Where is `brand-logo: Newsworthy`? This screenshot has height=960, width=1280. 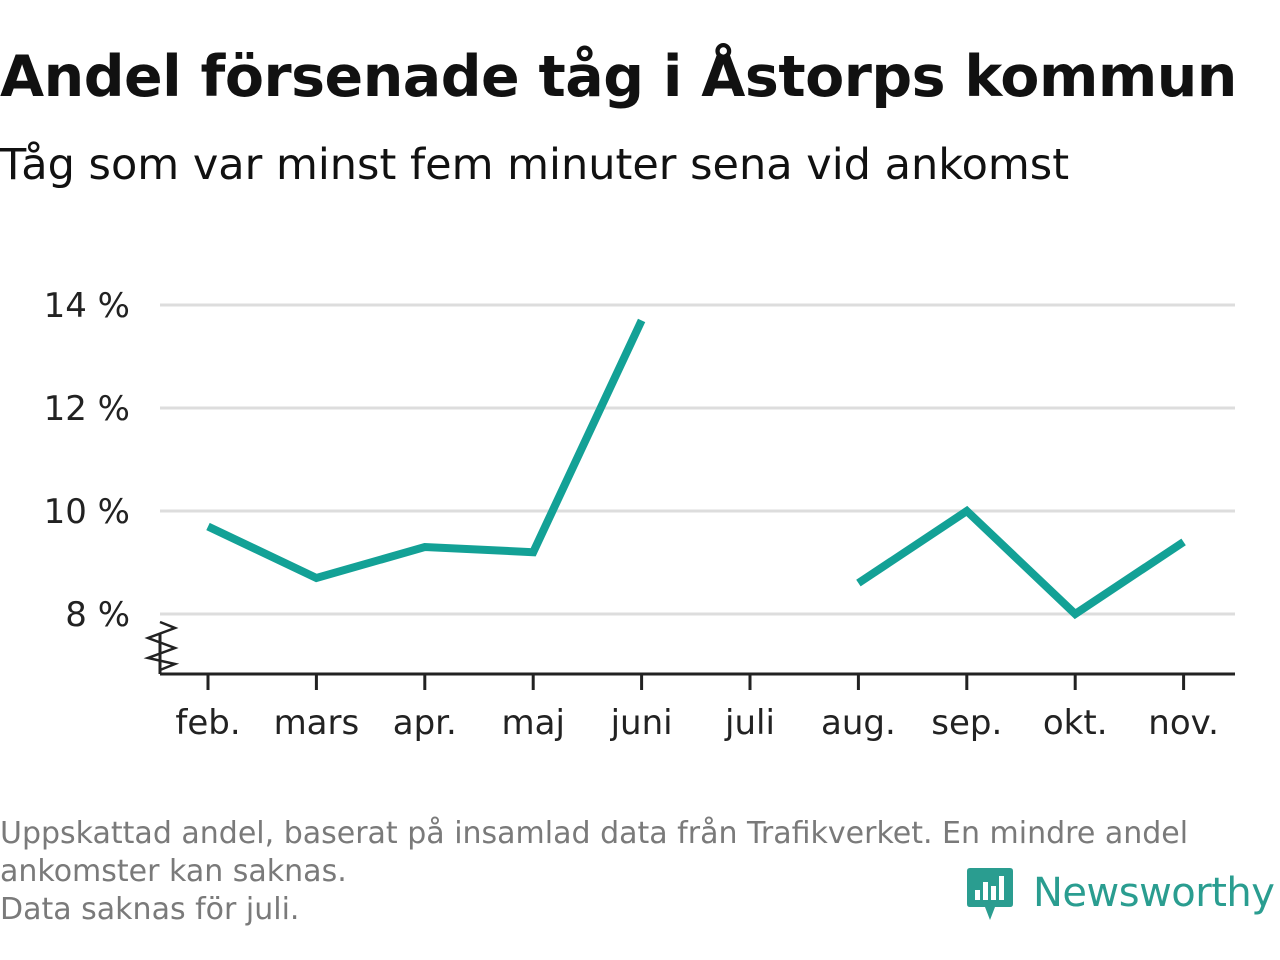 brand-logo: Newsworthy is located at coordinates (1120, 893).